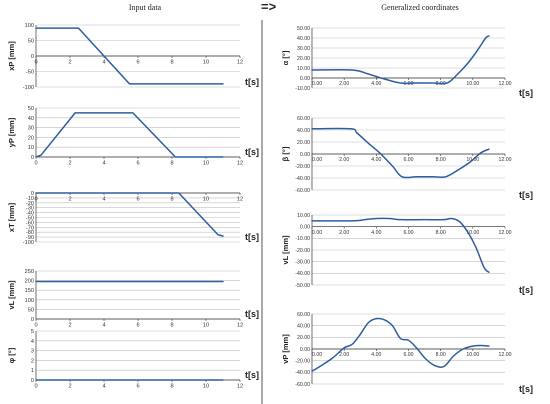 This screenshot has width=550, height=404. I want to click on y-tick-label: 30.00, so click(303, 49).